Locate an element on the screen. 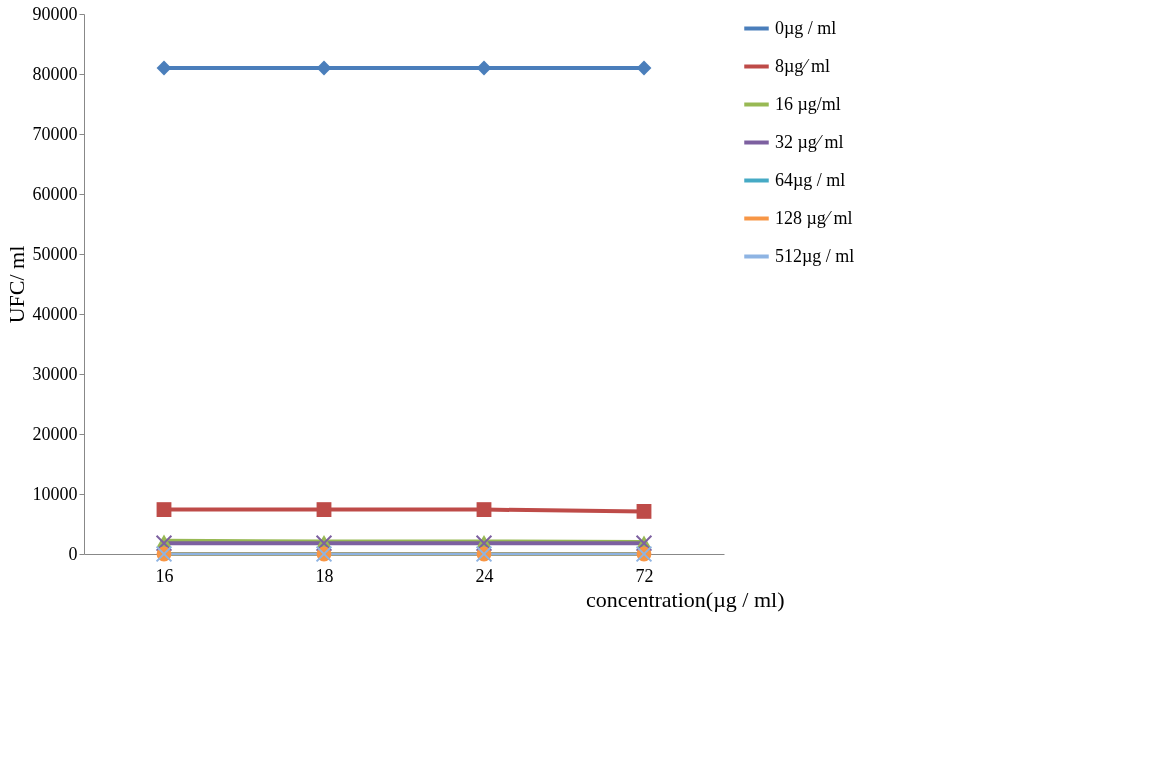 The image size is (1154, 769). y-tick-label: 40000 is located at coordinates (55, 313).